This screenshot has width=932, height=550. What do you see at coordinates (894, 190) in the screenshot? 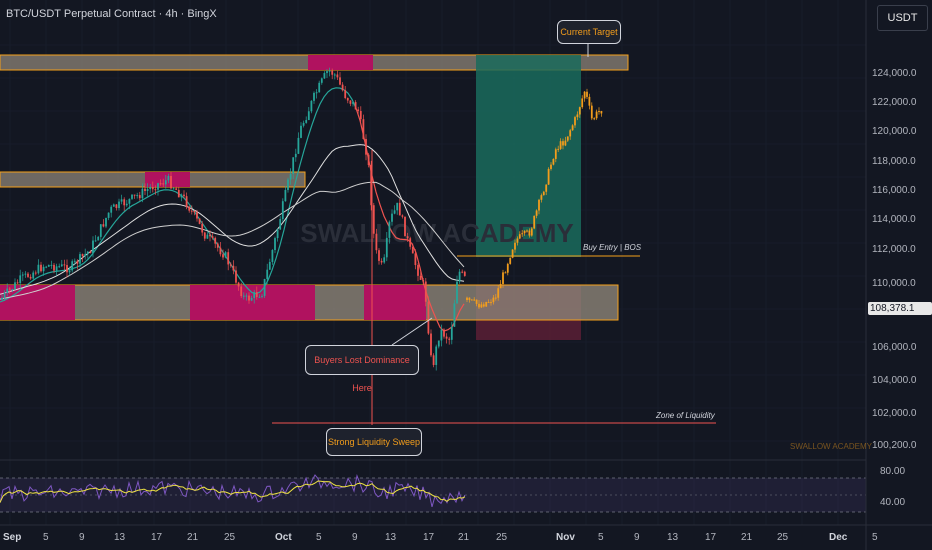
I see `price-tick: 116,000.0` at bounding box center [894, 190].